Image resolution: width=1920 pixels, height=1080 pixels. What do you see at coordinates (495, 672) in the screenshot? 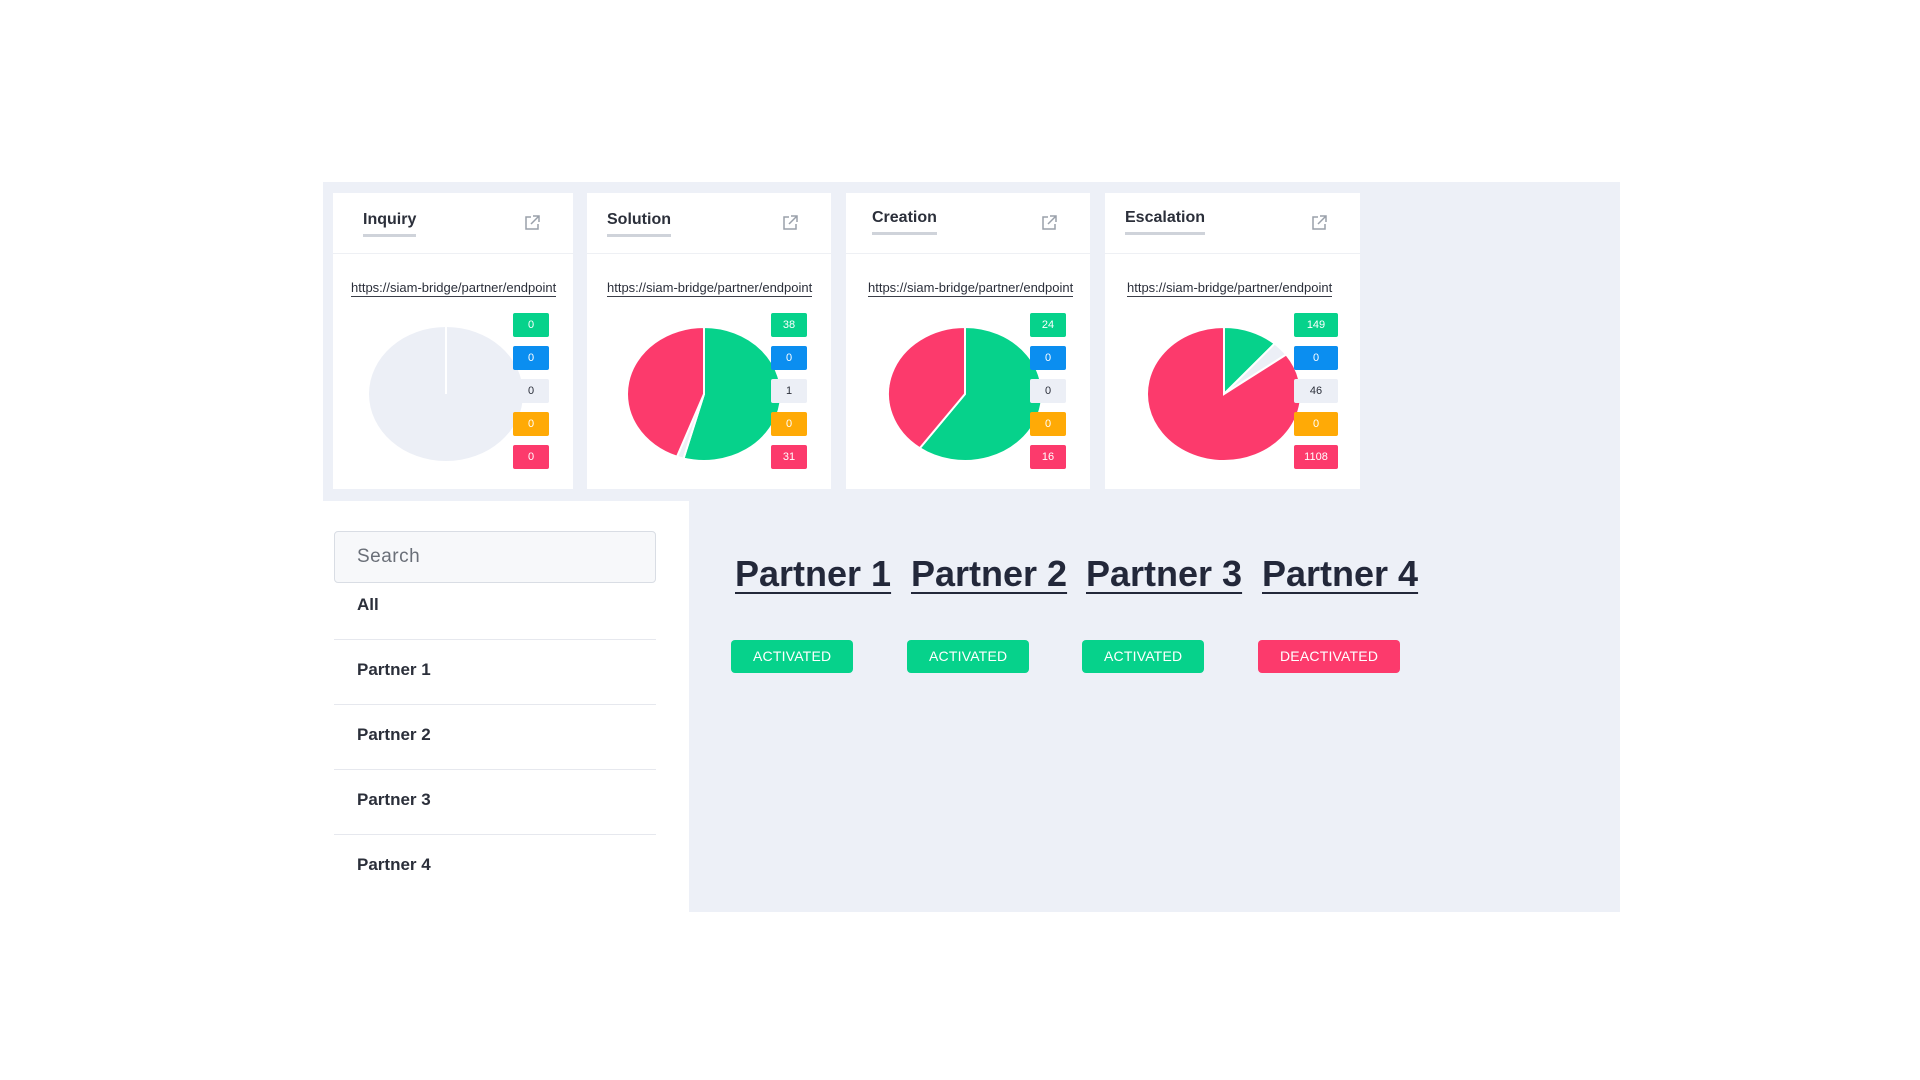
I see `list-item-partner-1: Partner 1` at bounding box center [495, 672].